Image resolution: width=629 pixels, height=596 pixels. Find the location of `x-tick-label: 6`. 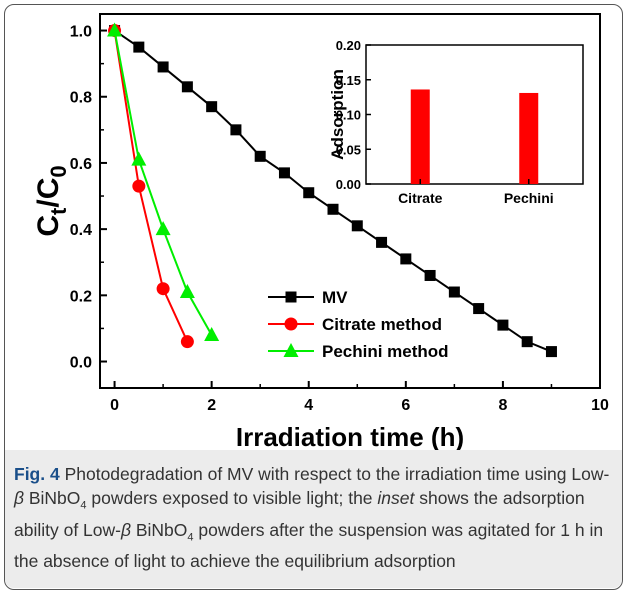

x-tick-label: 6 is located at coordinates (405, 405).